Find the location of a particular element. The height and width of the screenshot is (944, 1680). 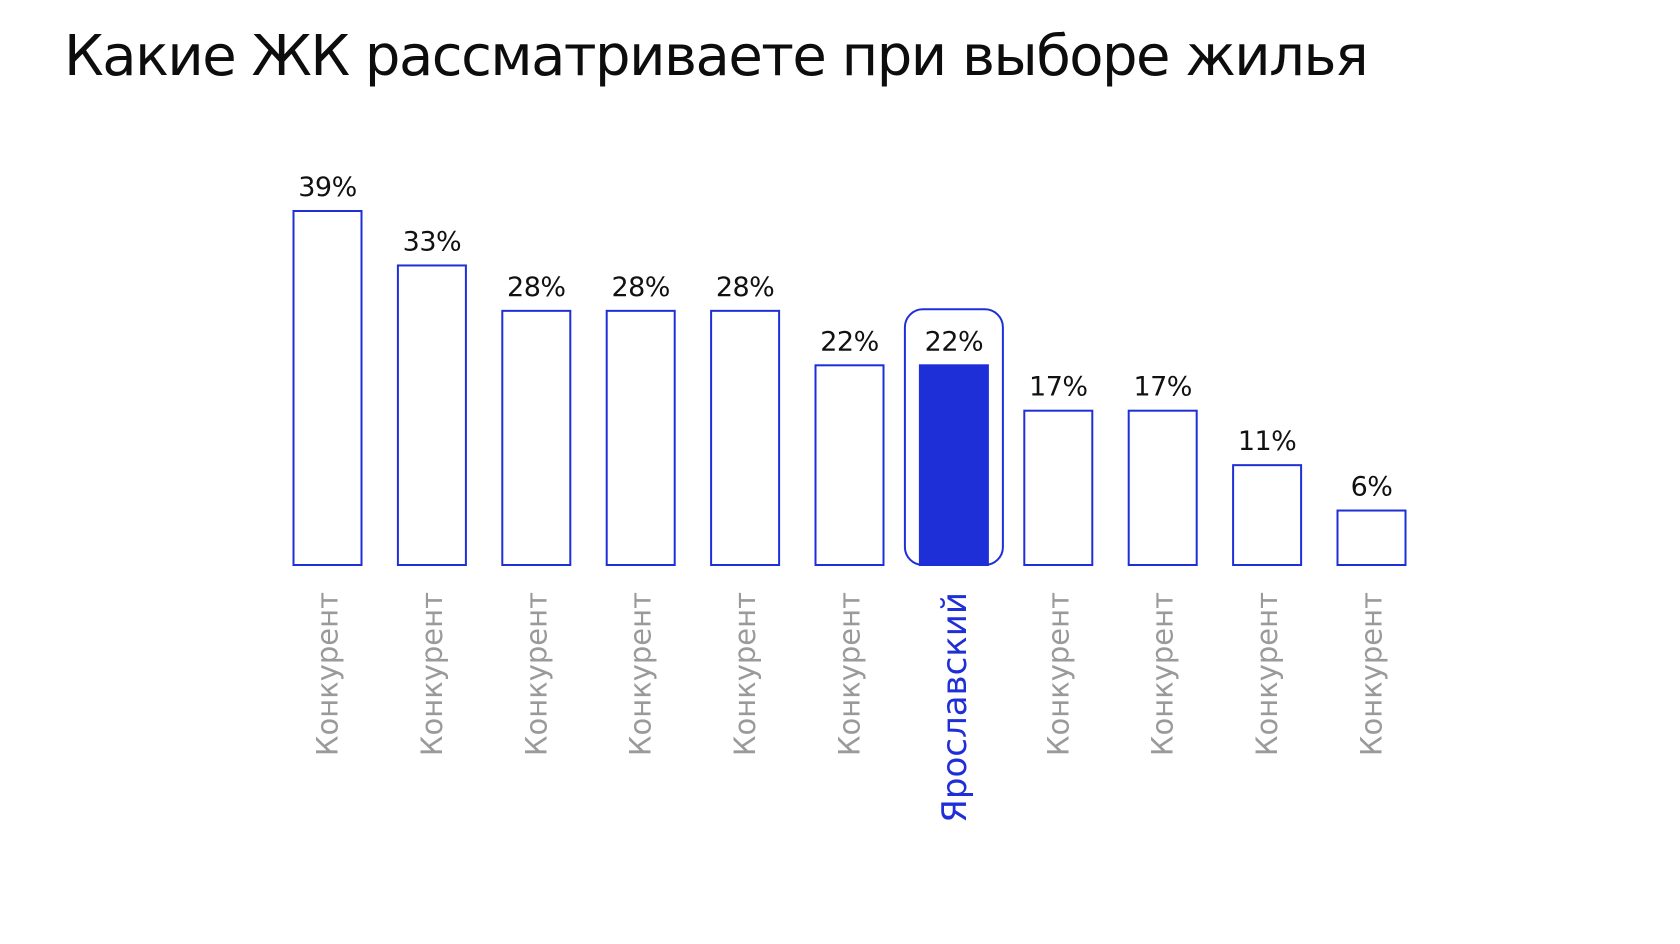

category-label-highlight: Ярославский is located at coordinates (955, 707).